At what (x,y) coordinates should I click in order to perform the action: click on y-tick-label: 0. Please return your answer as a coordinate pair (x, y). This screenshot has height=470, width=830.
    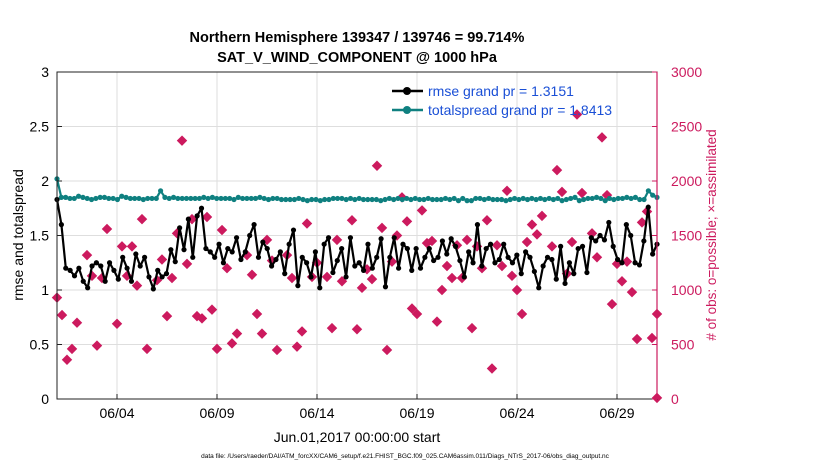
    Looking at the image, I should click on (45, 399).